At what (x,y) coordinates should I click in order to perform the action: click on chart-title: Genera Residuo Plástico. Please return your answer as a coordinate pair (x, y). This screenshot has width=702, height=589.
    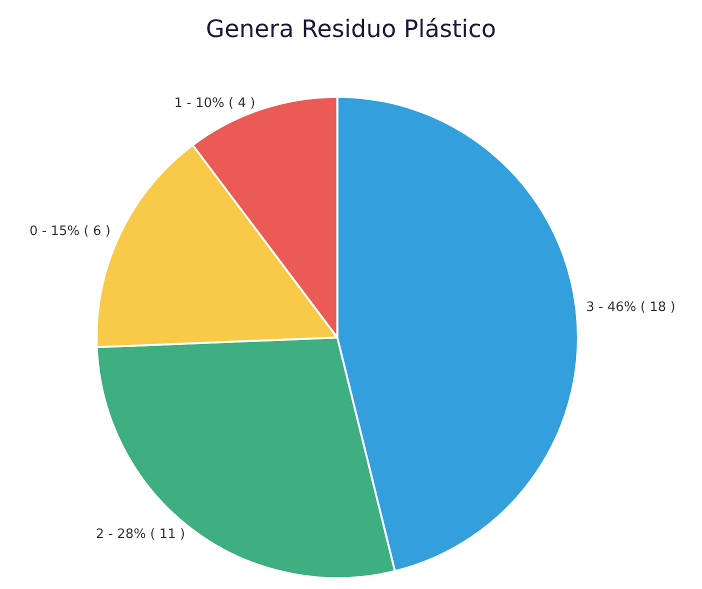
    Looking at the image, I should click on (351, 29).